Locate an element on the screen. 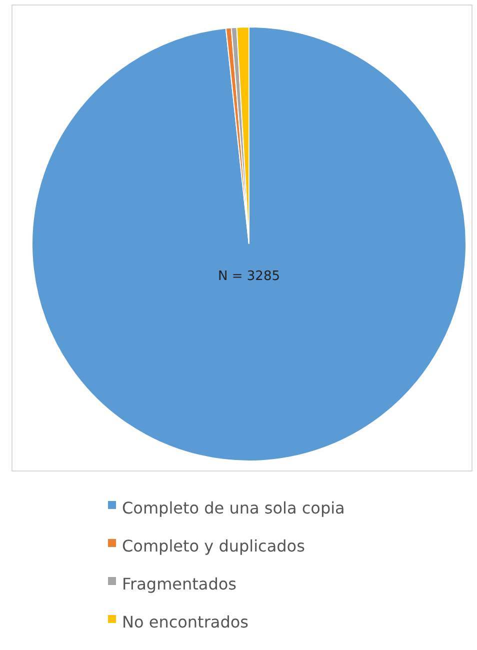  legend-label: Completo de una sola copia is located at coordinates (233, 508).